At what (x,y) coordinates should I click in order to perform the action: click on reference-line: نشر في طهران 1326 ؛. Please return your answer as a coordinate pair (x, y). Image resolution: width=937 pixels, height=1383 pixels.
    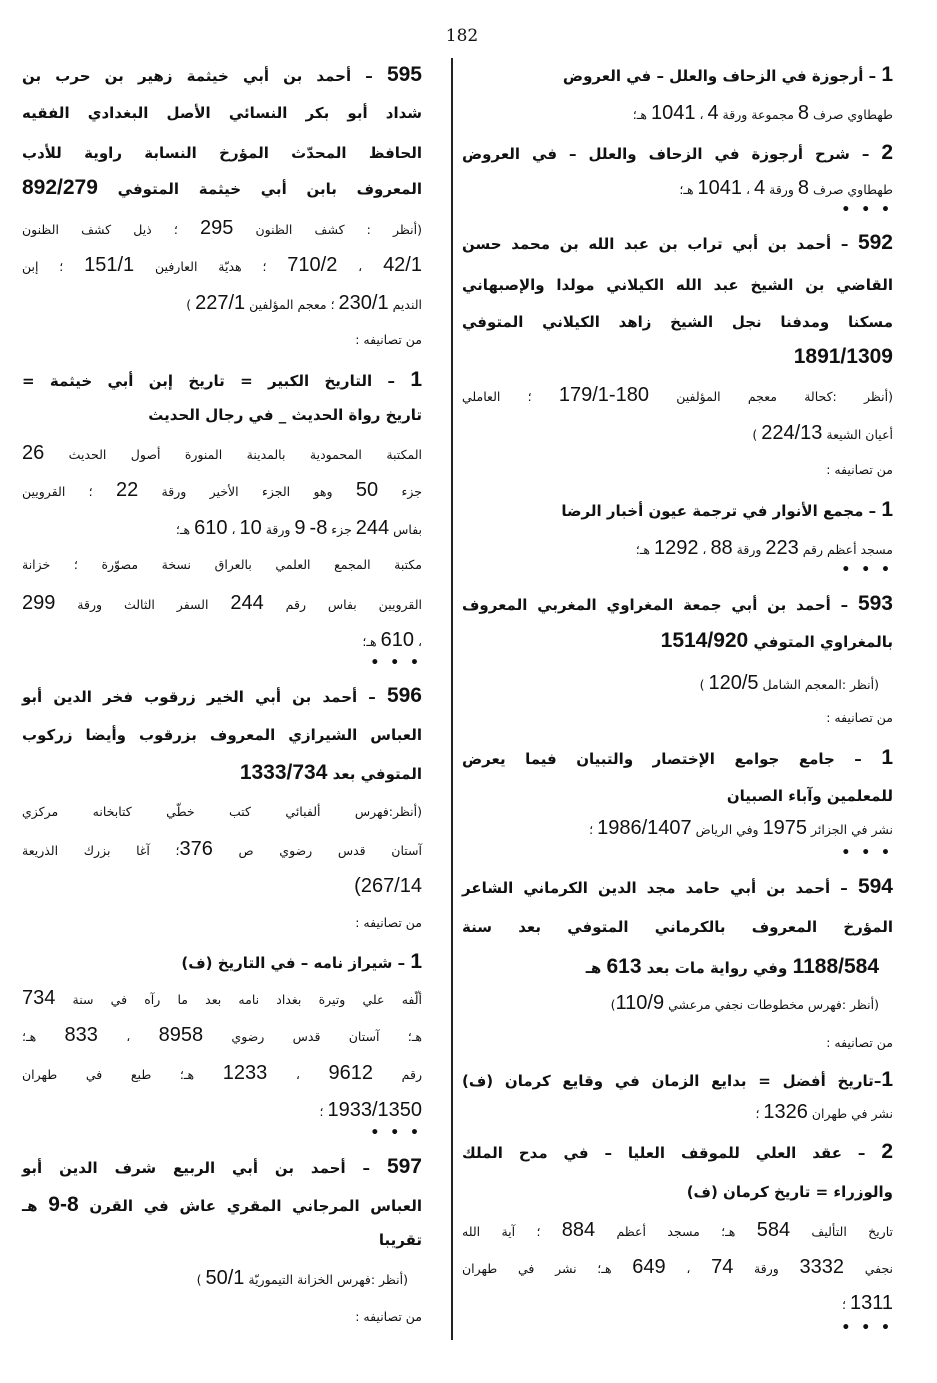
    Looking at the image, I should click on (824, 1112).